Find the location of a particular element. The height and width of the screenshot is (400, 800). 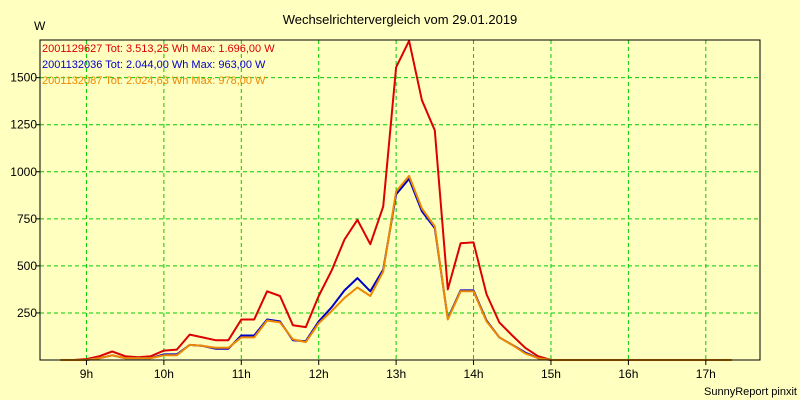

y-axis-label: W is located at coordinates (40, 26).